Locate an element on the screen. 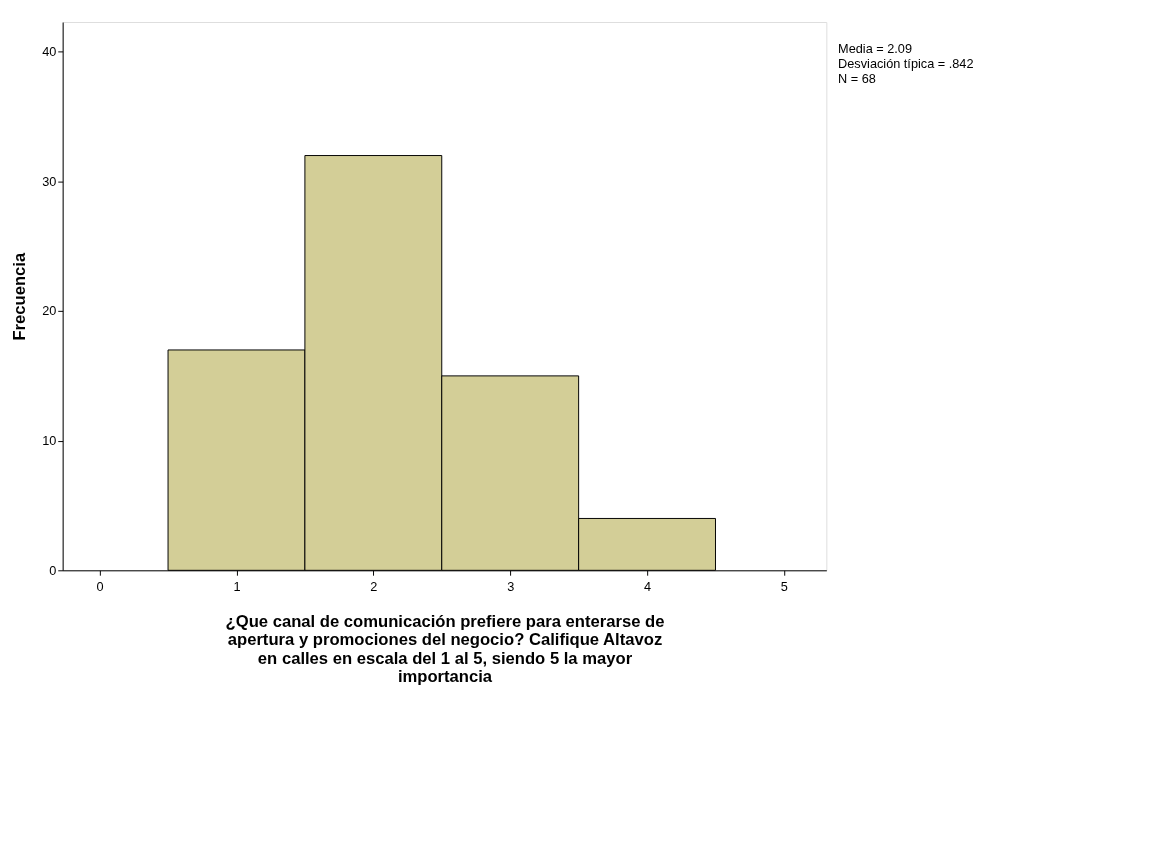  x-axis-title: ¿Que canal de comunicación prefiere para enterarse de apertura y promociones del negocio? Califique Altavoz en calles en escala del 1 al 5, siendo 5 la mayor importancia is located at coordinates (445, 649).